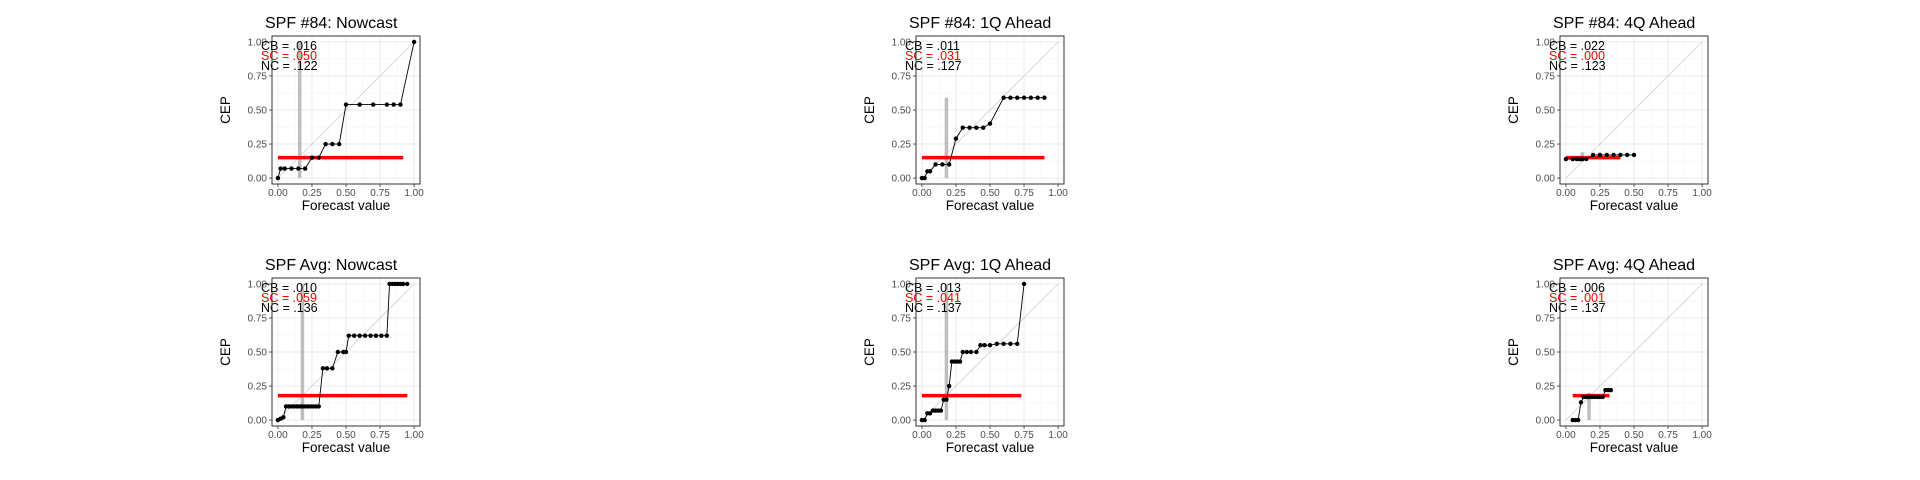 The image size is (1920, 480). I want to click on nc-annotation: NC = .123, so click(1577, 66).